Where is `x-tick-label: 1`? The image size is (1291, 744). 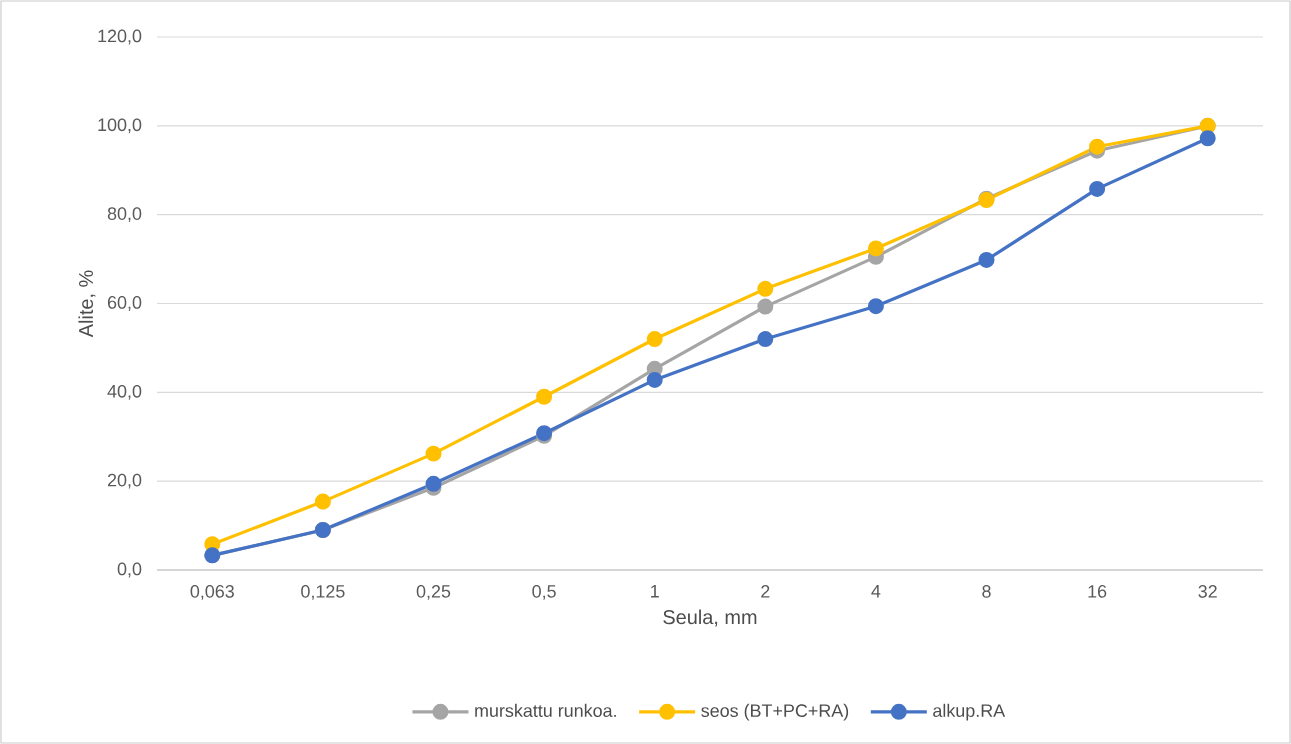
x-tick-label: 1 is located at coordinates (655, 591).